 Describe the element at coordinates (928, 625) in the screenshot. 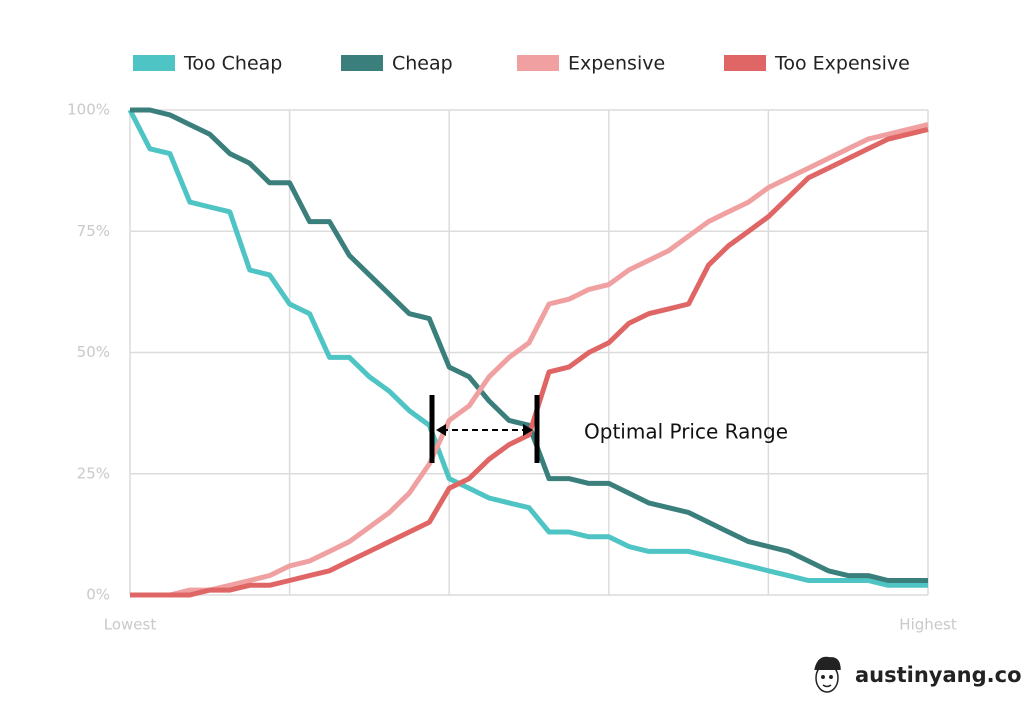

I see `x-tick-label: Highest` at that location.